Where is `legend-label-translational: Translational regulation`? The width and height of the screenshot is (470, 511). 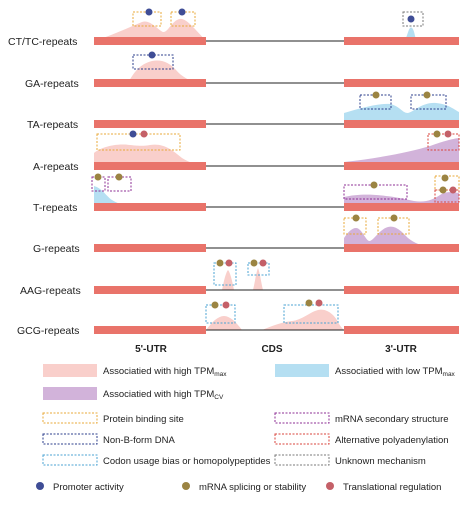 legend-label-translational: Translational regulation is located at coordinates (392, 487).